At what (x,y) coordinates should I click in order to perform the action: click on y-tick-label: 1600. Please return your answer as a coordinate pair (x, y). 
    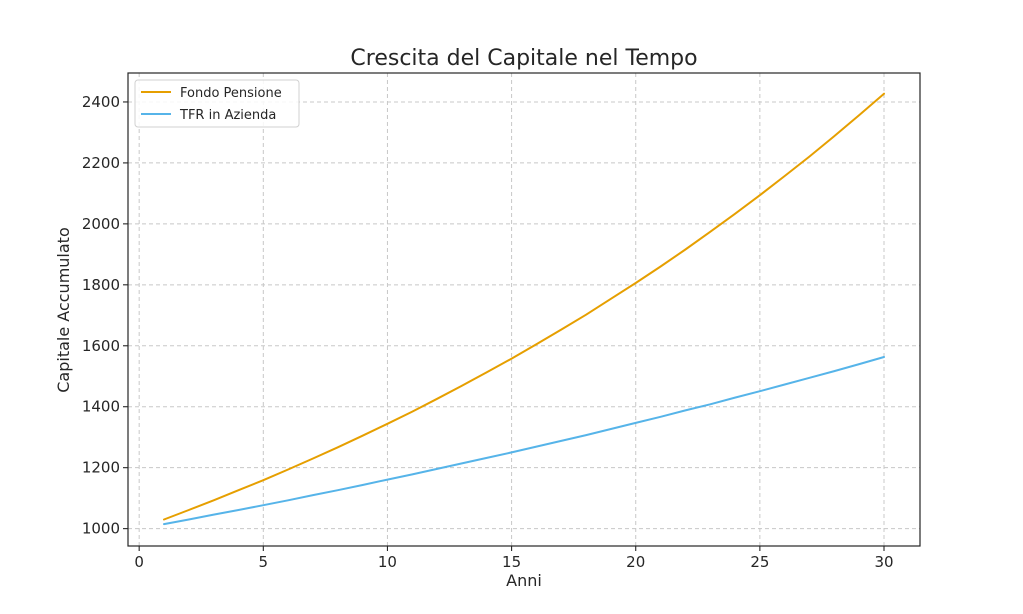
    Looking at the image, I should click on (101, 346).